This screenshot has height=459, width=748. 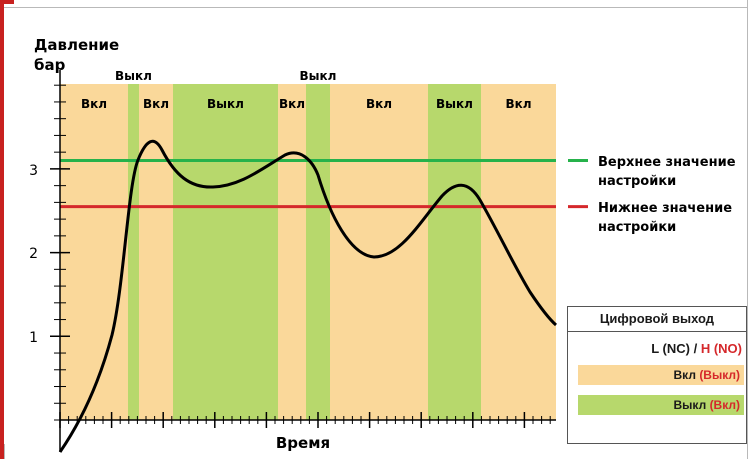 I want to click on frame-left-accent-bar, so click(x=2, y=229).